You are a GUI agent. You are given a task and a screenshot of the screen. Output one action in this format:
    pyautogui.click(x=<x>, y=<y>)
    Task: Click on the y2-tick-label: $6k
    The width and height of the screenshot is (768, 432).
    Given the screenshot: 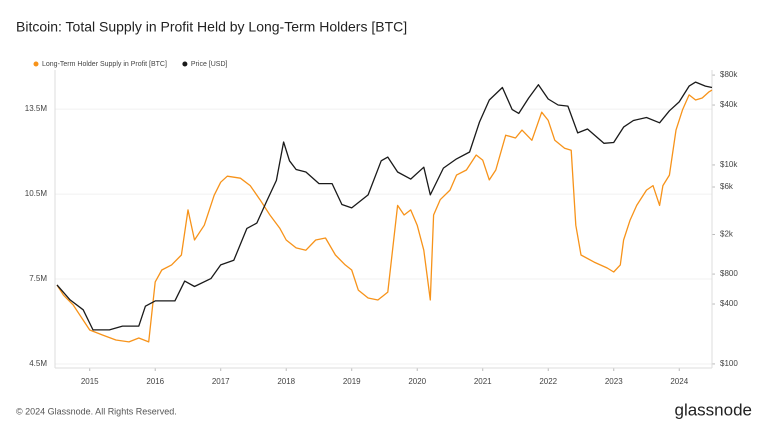 What is the action you would take?
    pyautogui.click(x=727, y=186)
    